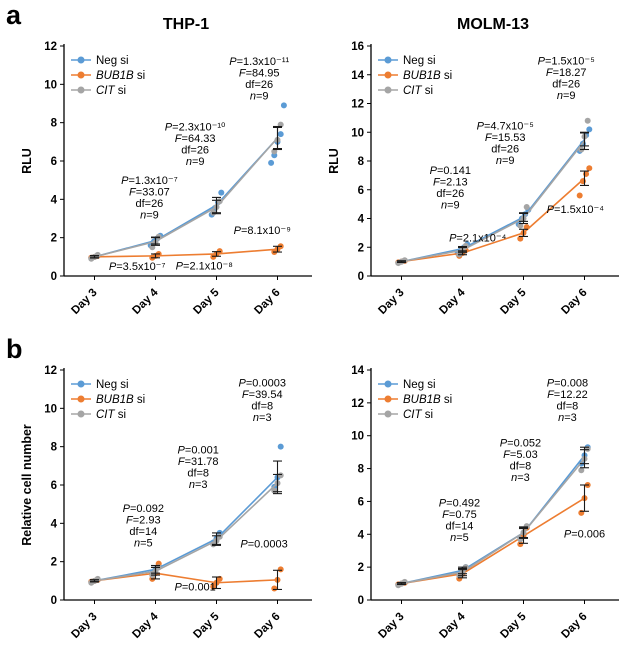 This screenshot has width=633, height=671. I want to click on svg-text: P=0.0003, so click(263, 544).